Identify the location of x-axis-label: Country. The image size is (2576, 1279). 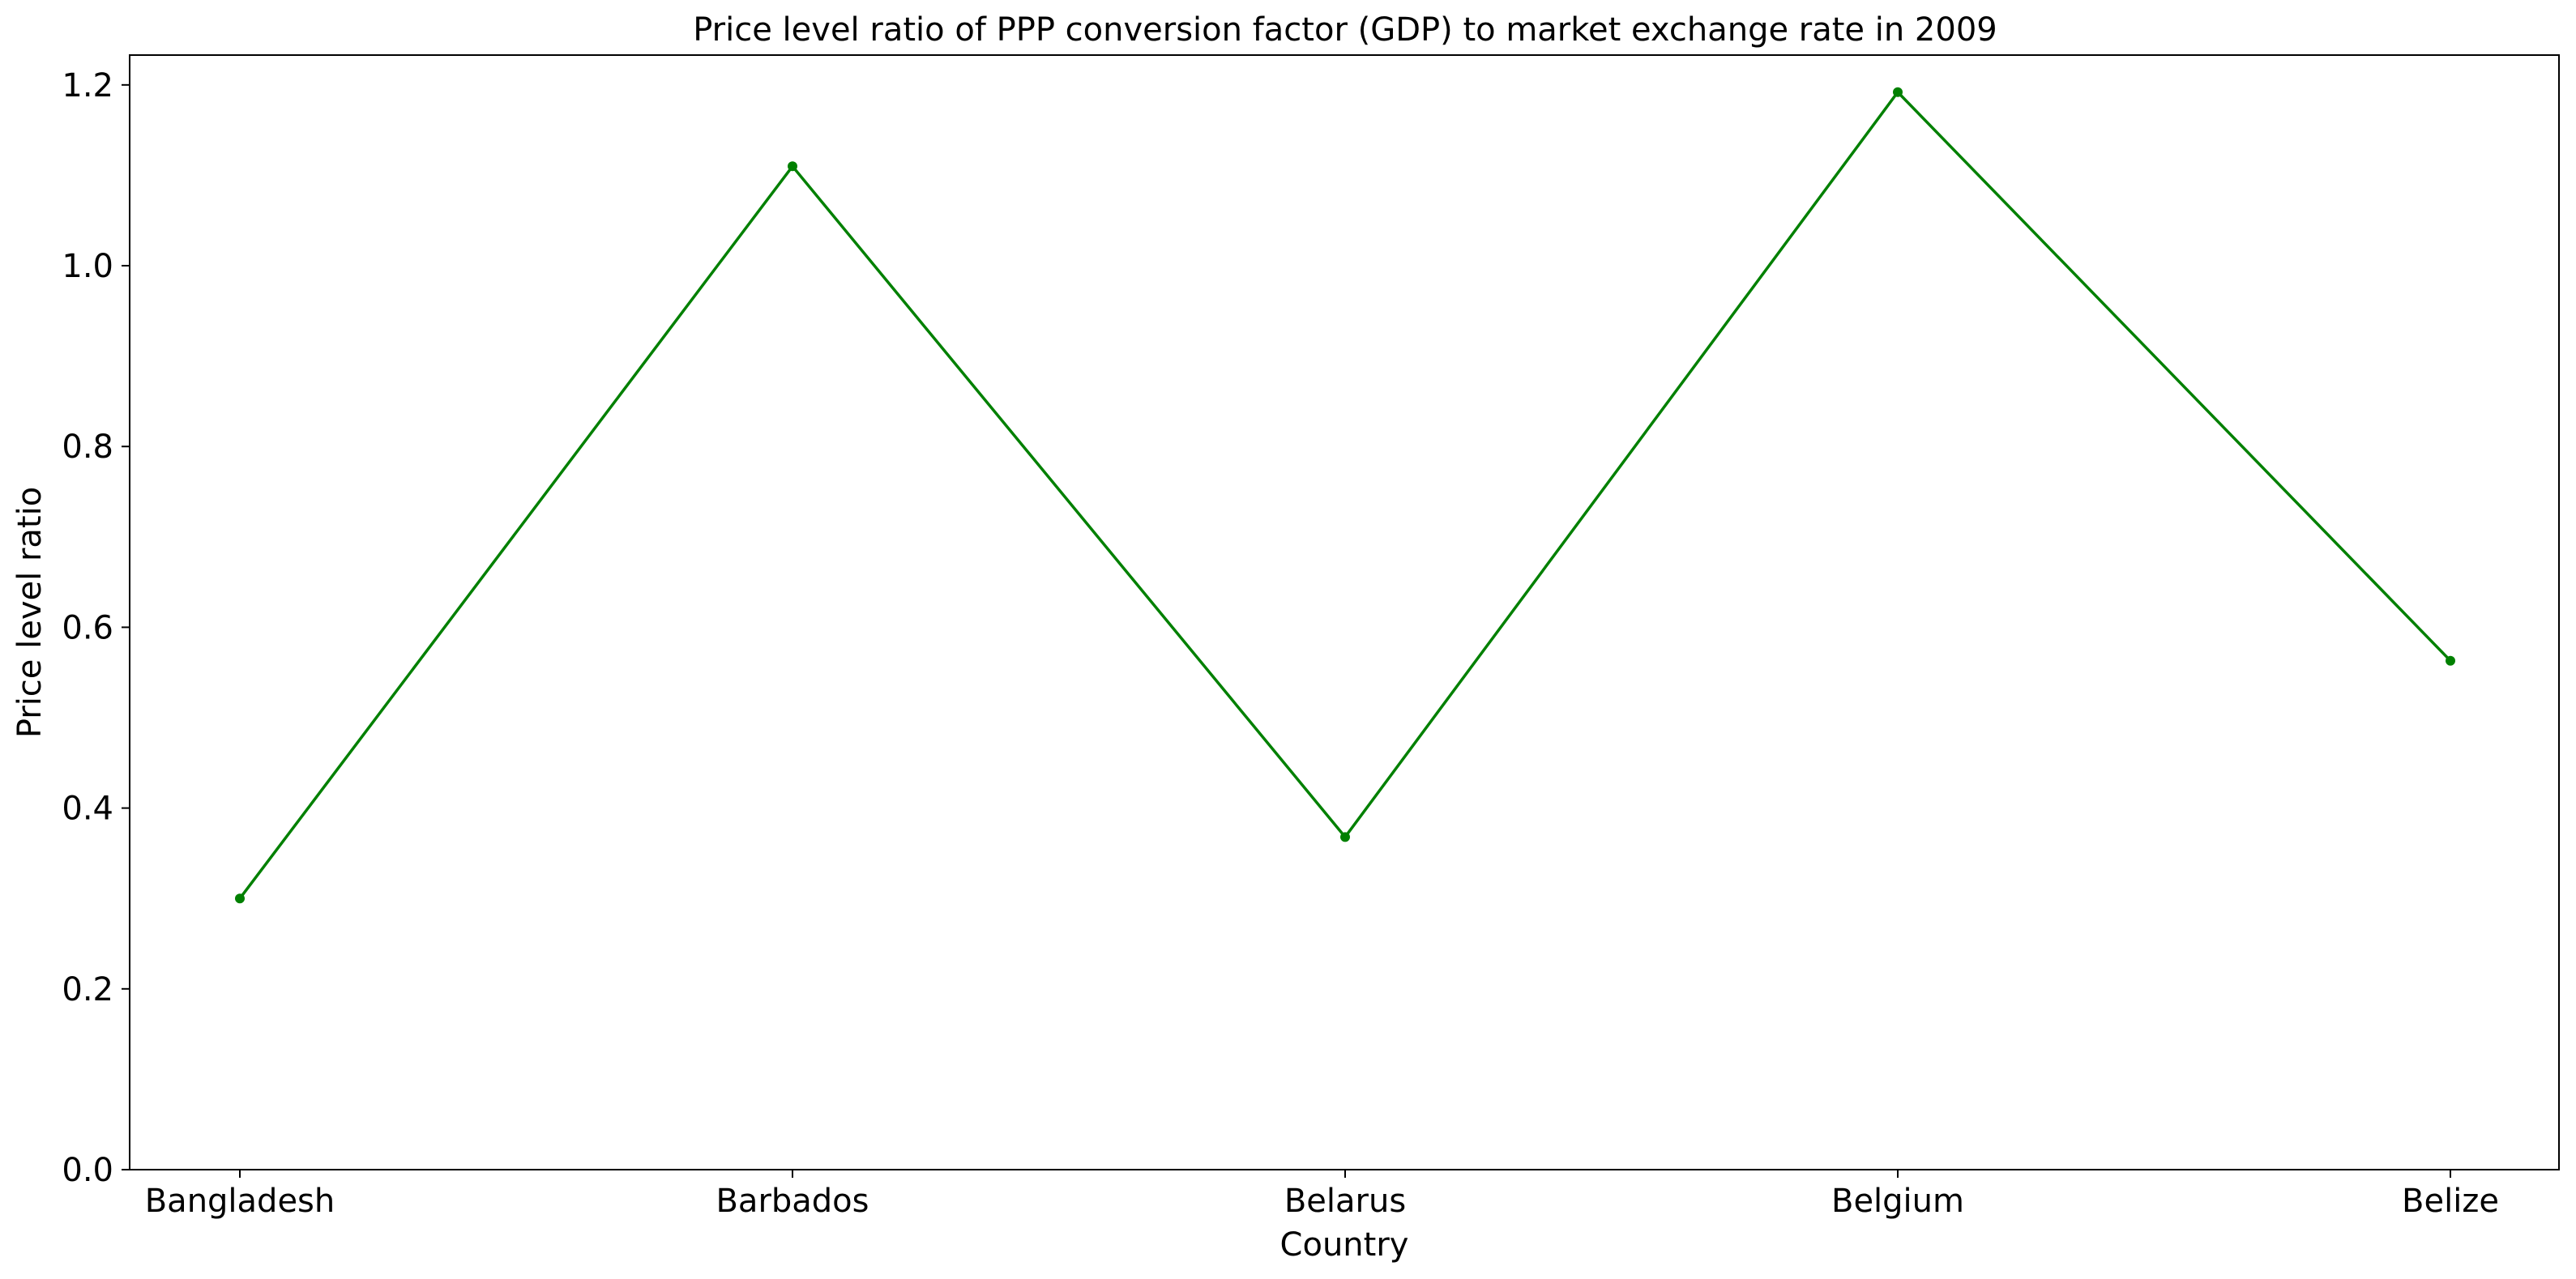
(1344, 1245).